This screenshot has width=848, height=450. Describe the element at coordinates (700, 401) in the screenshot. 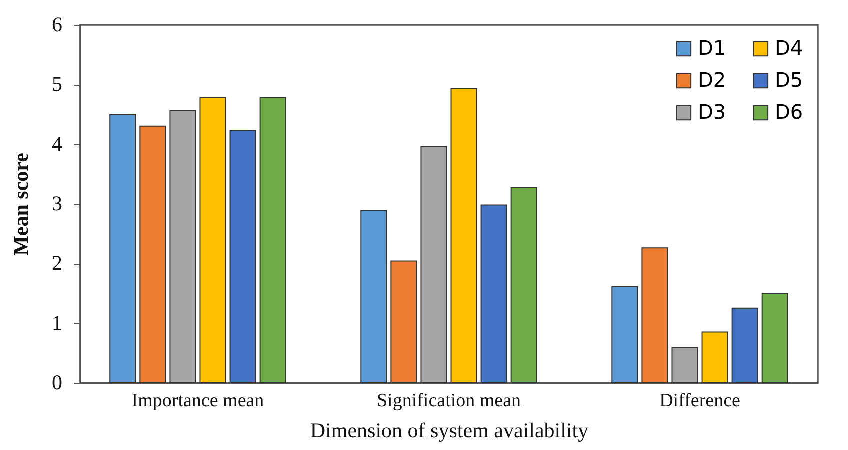

I see `x-tick-label: Difference` at that location.